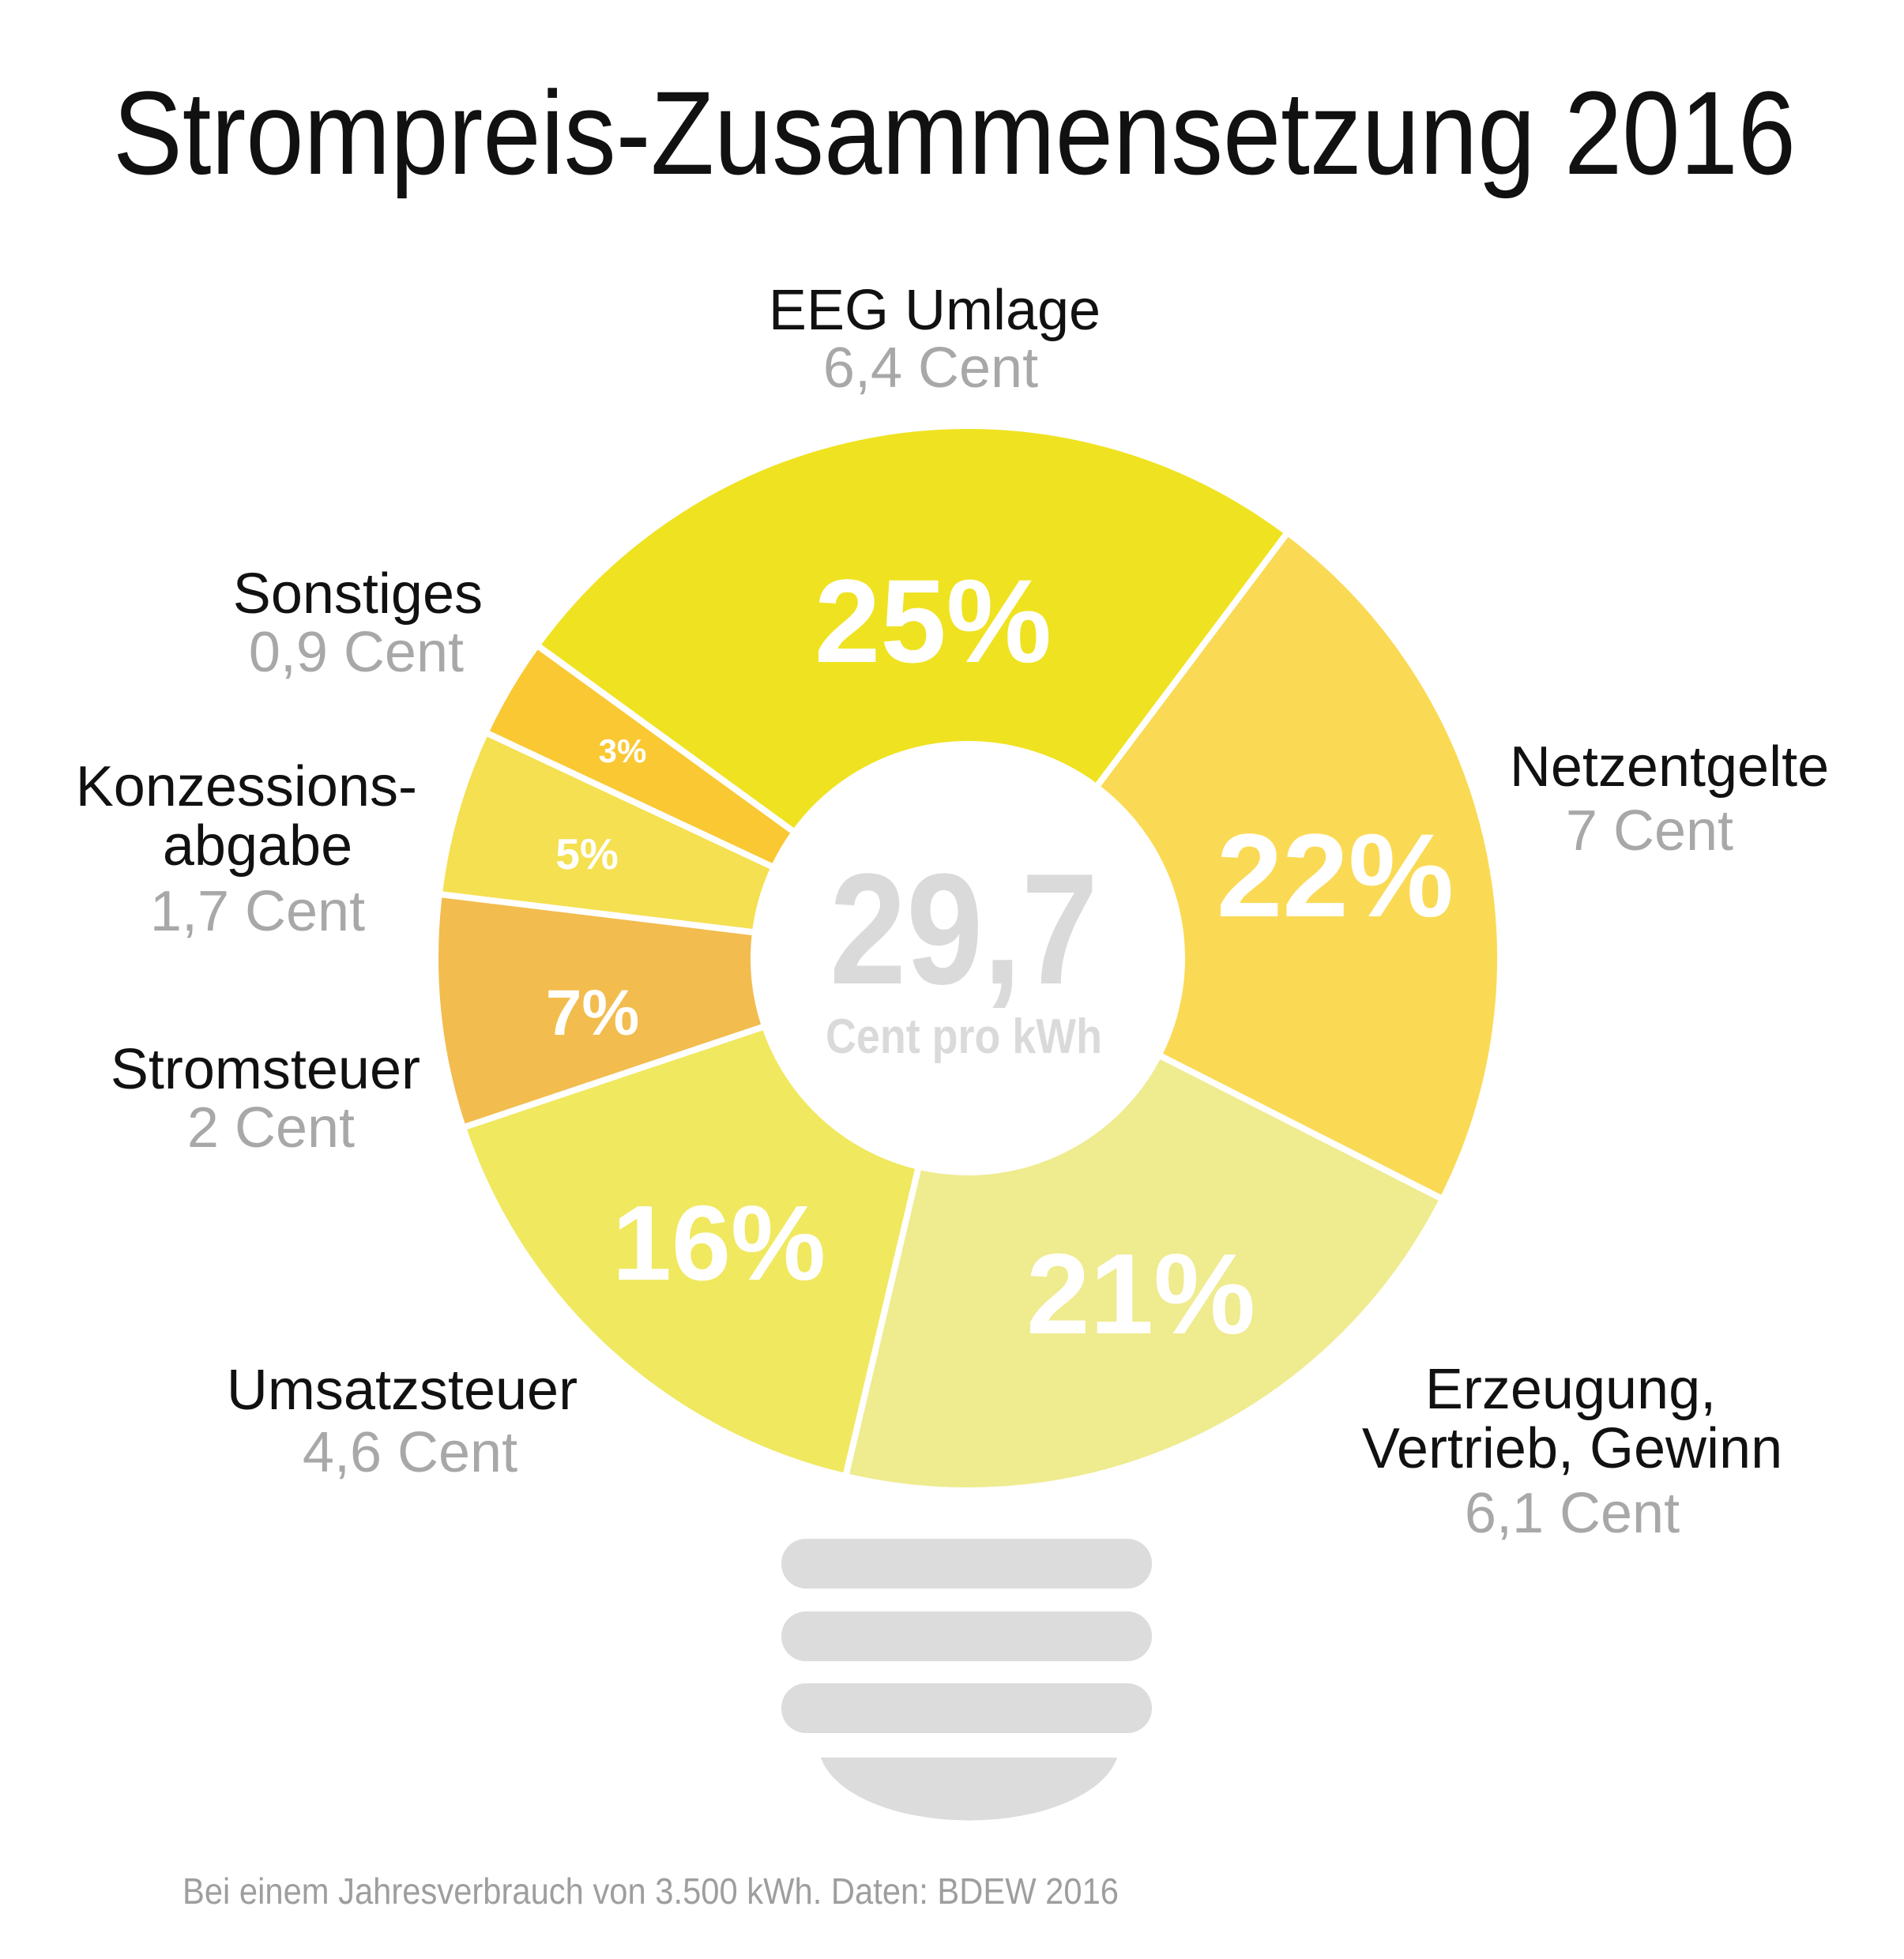  What do you see at coordinates (410, 1452) in the screenshot?
I see `value-umsatzsteuer: 4,6 Cent` at bounding box center [410, 1452].